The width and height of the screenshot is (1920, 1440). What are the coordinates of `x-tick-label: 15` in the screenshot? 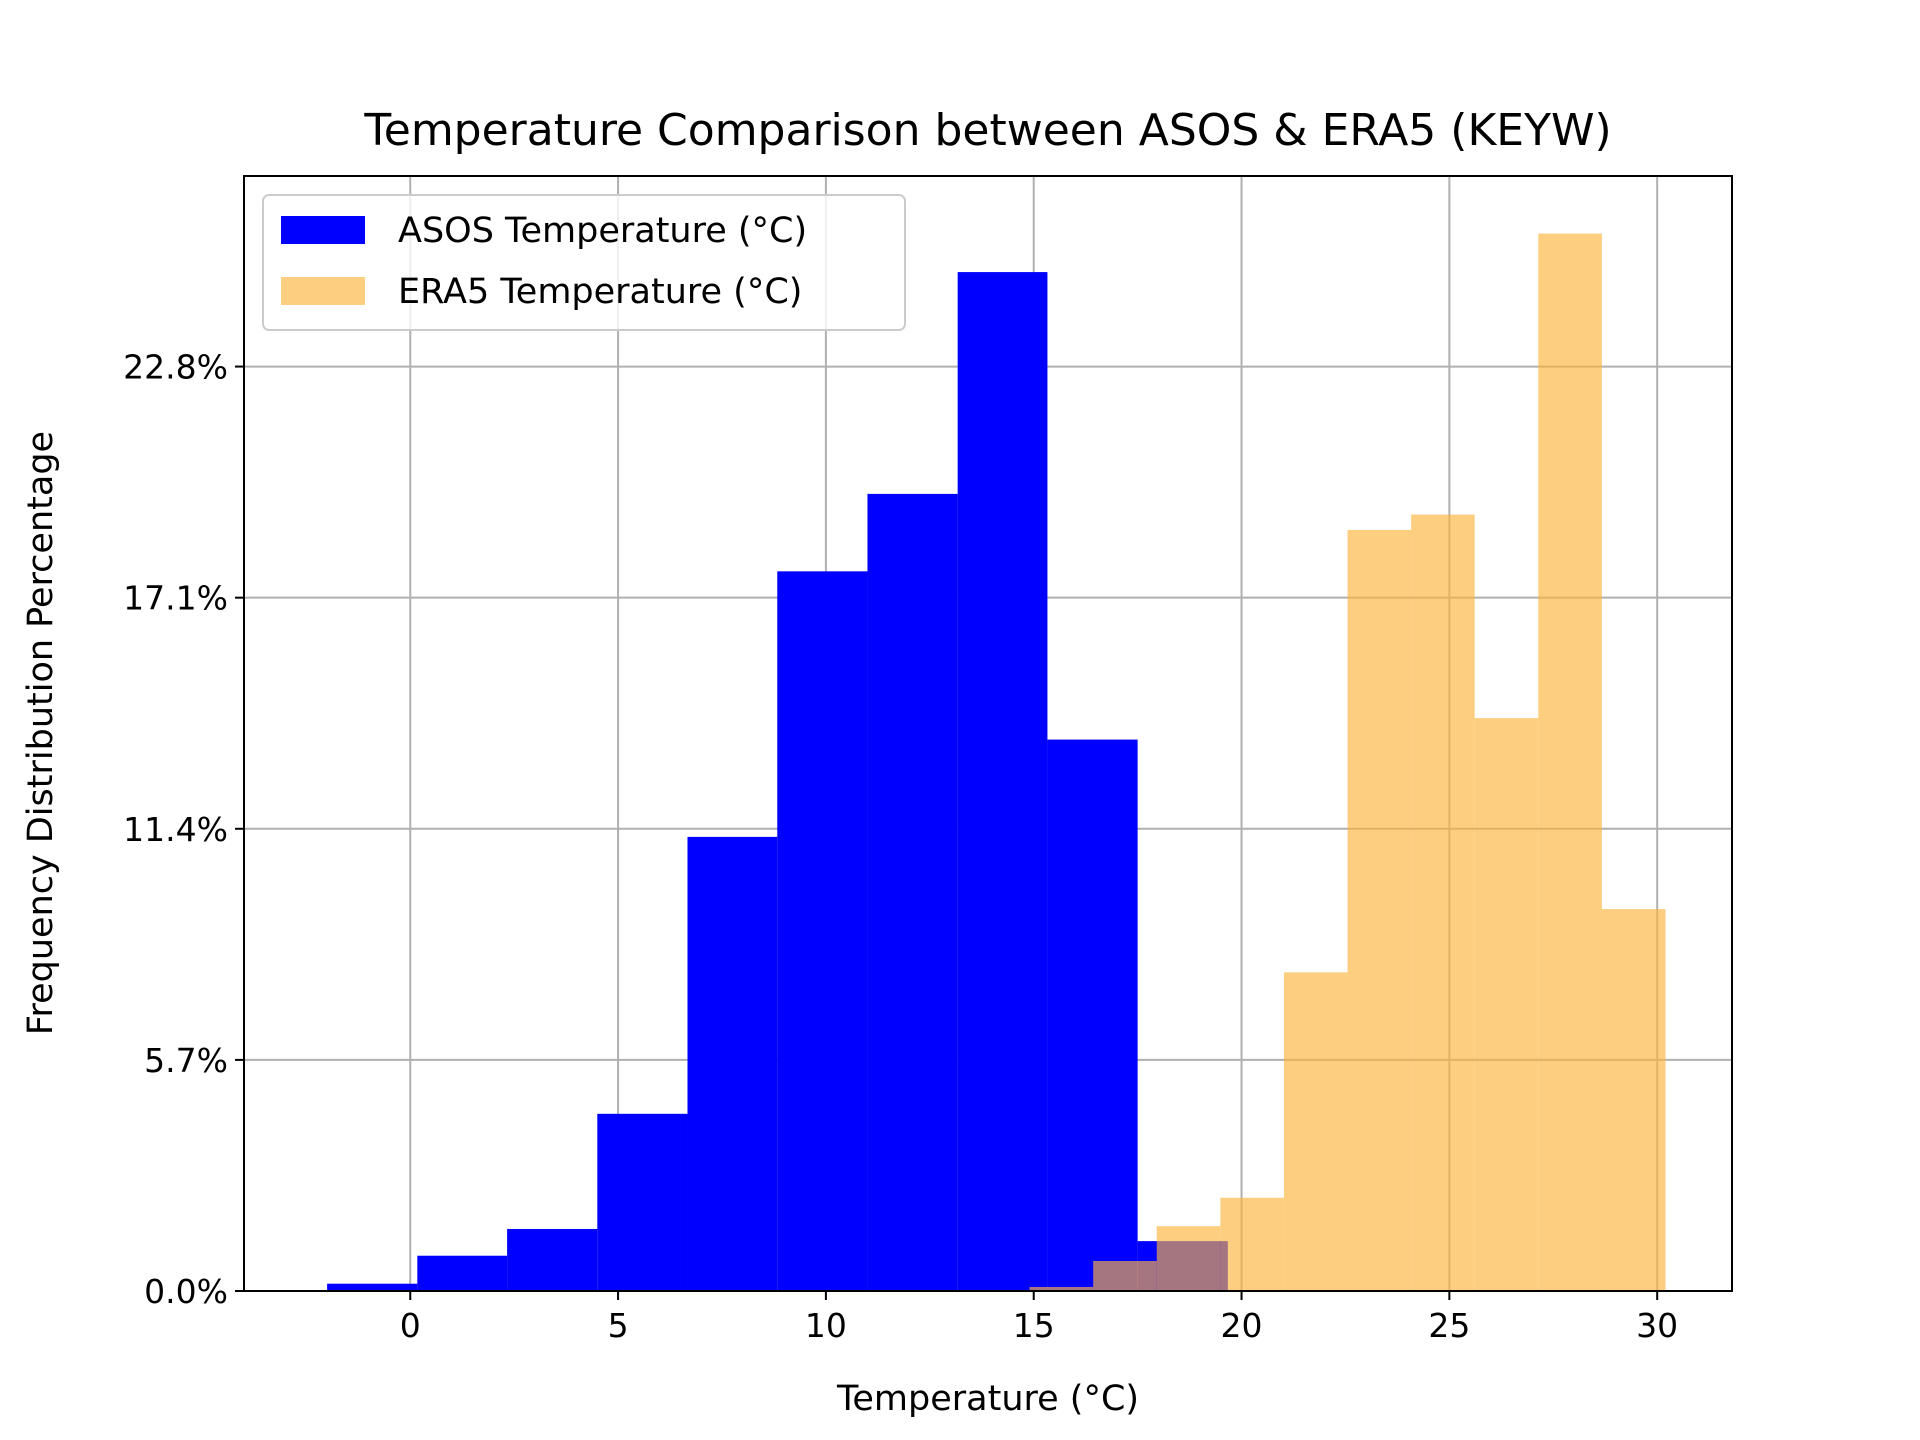 It's located at (1034, 1325).